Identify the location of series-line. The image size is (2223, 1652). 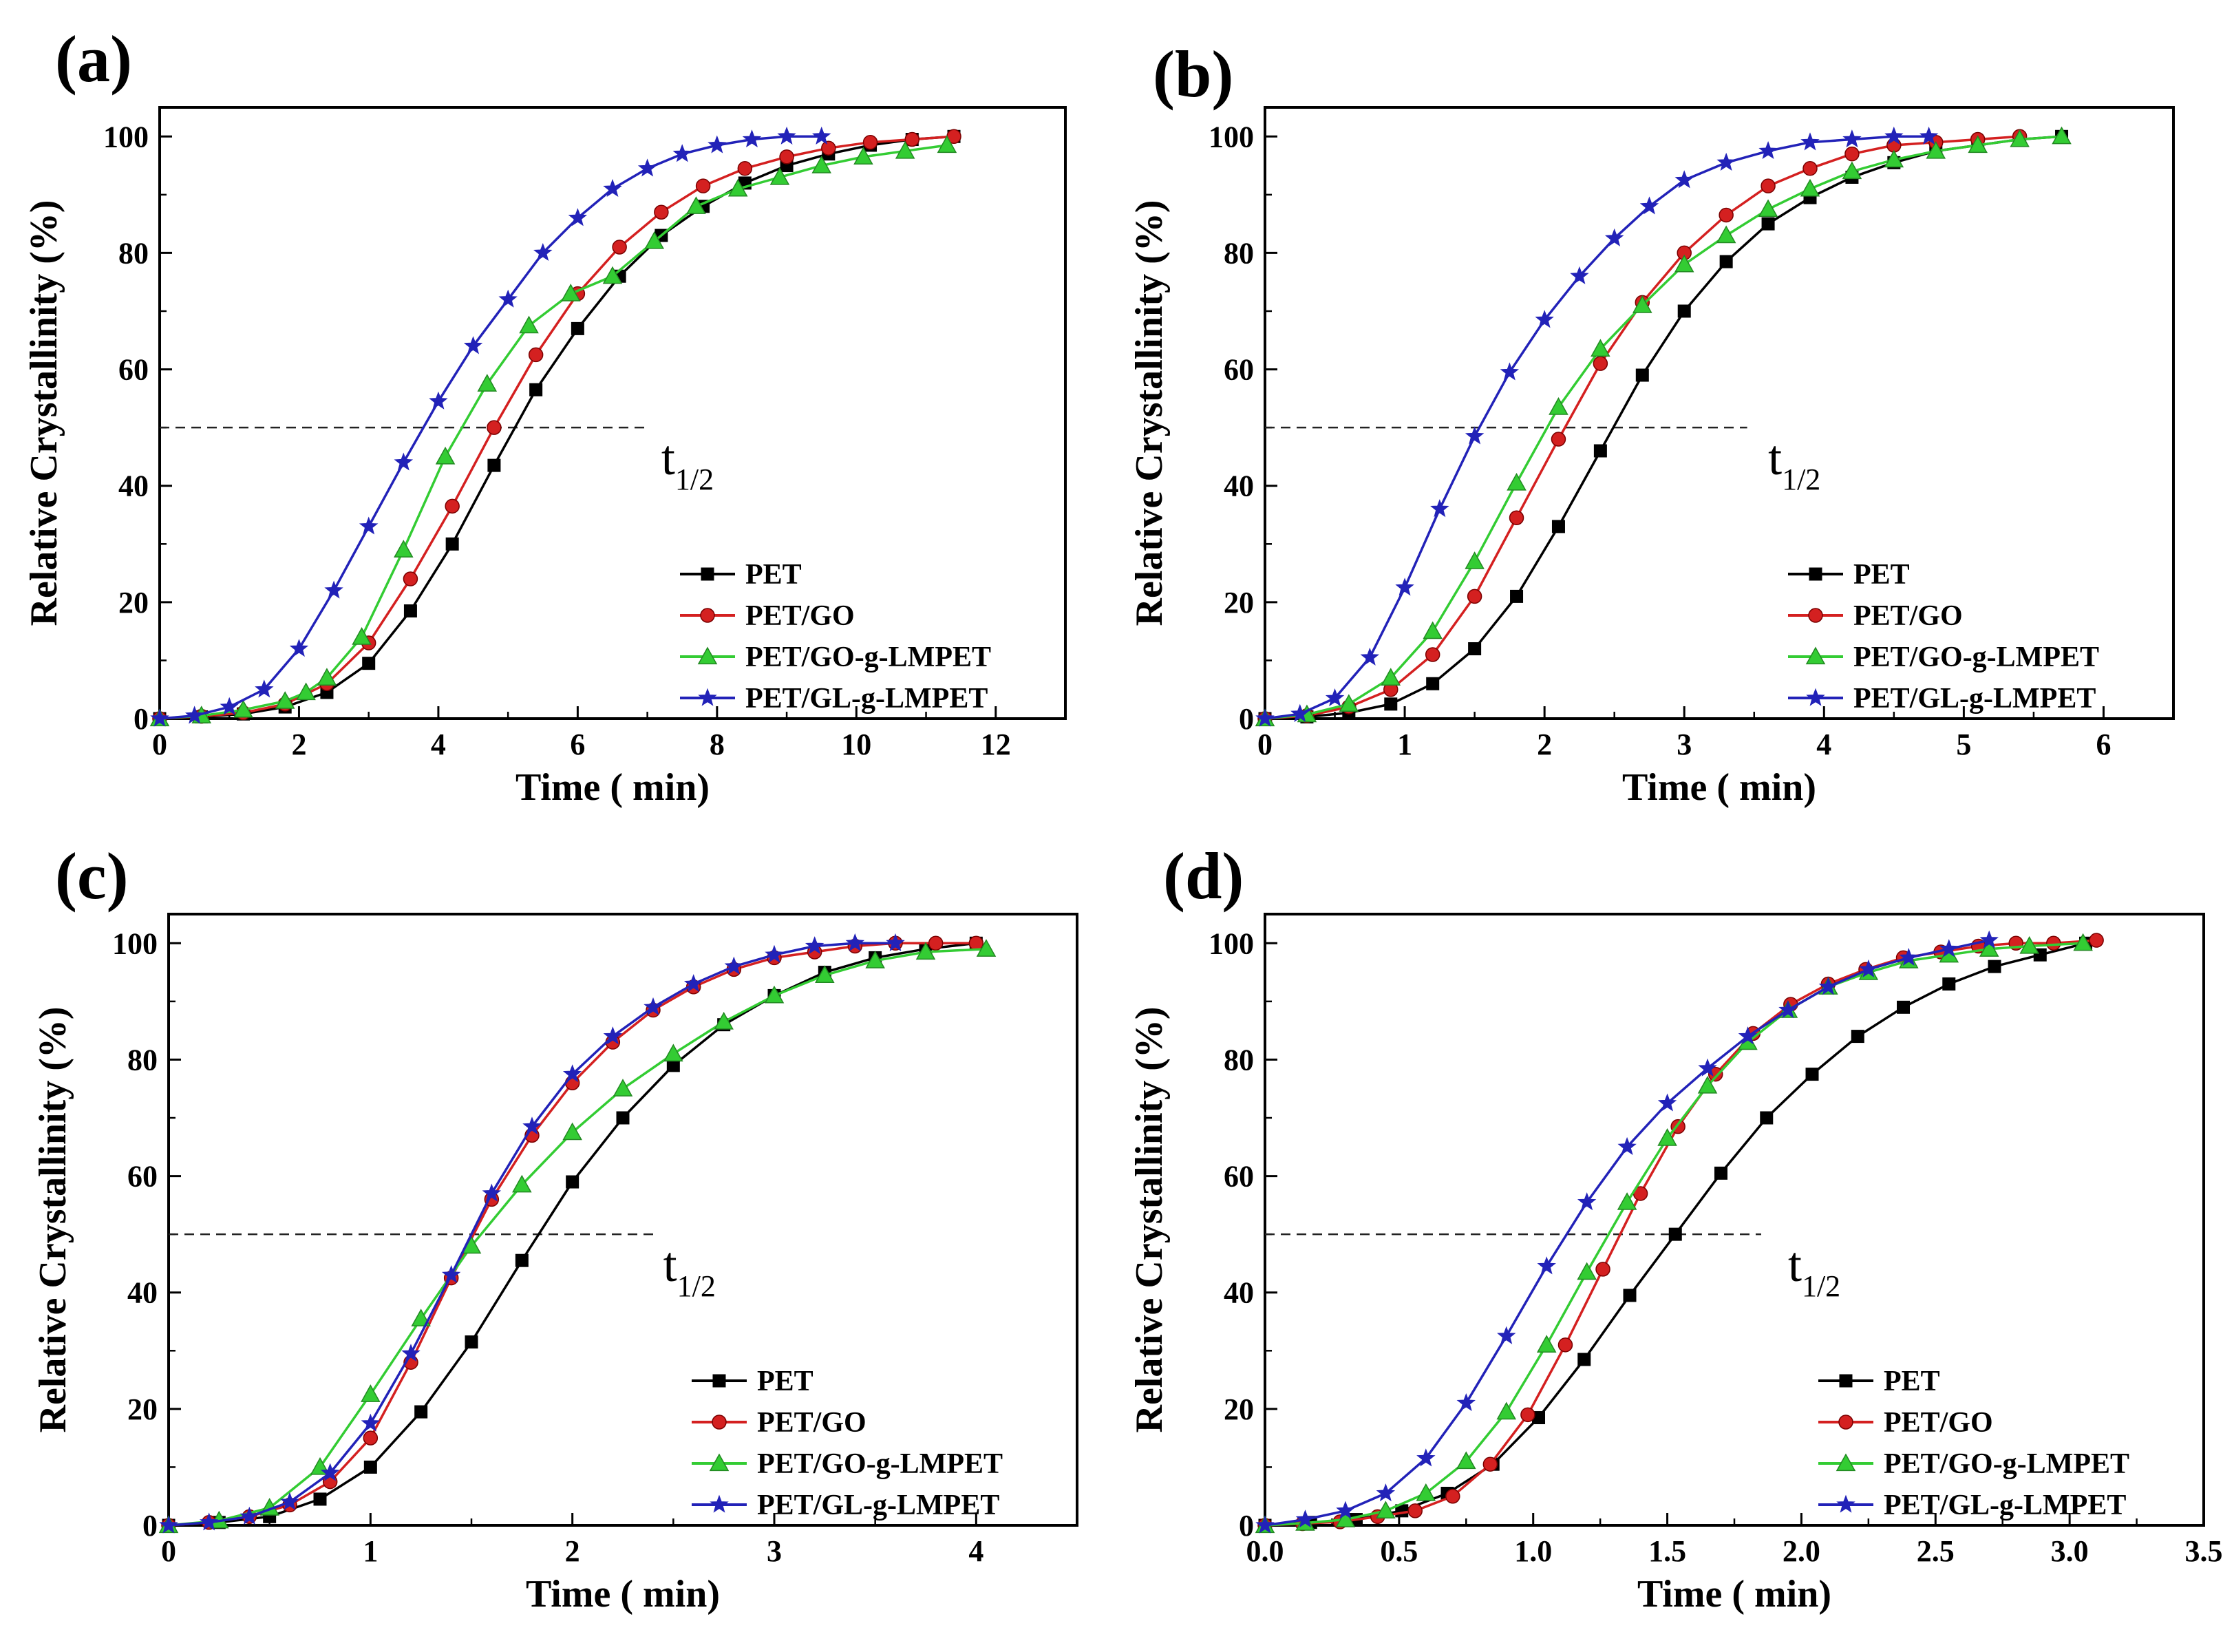
(1627, 1233).